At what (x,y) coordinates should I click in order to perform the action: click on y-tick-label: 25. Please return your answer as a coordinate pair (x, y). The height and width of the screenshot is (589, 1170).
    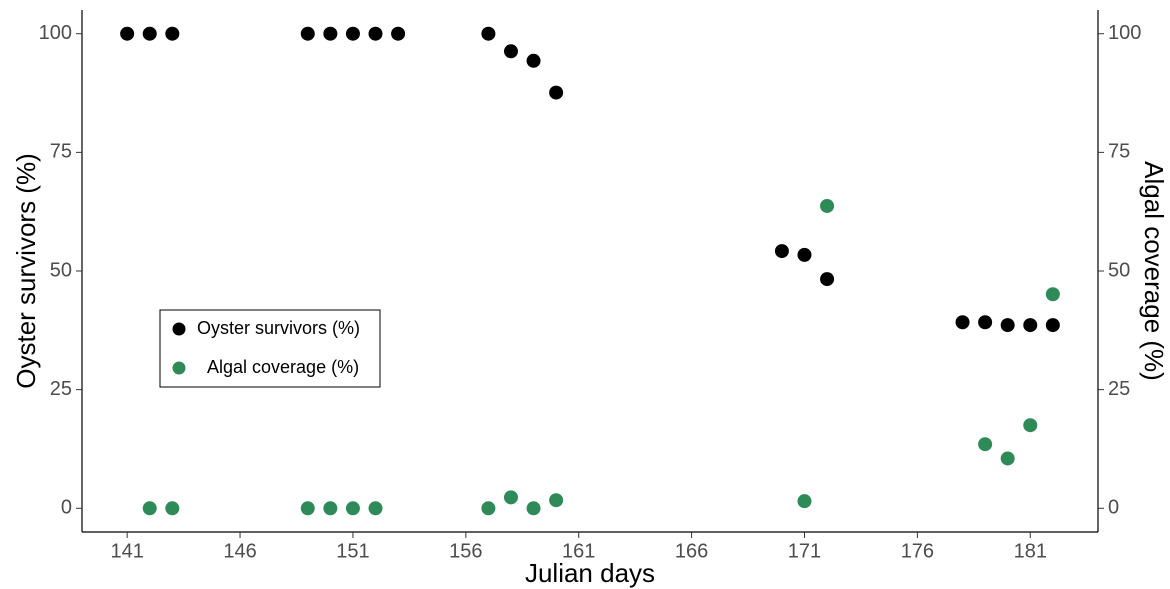
    Looking at the image, I should click on (61, 389).